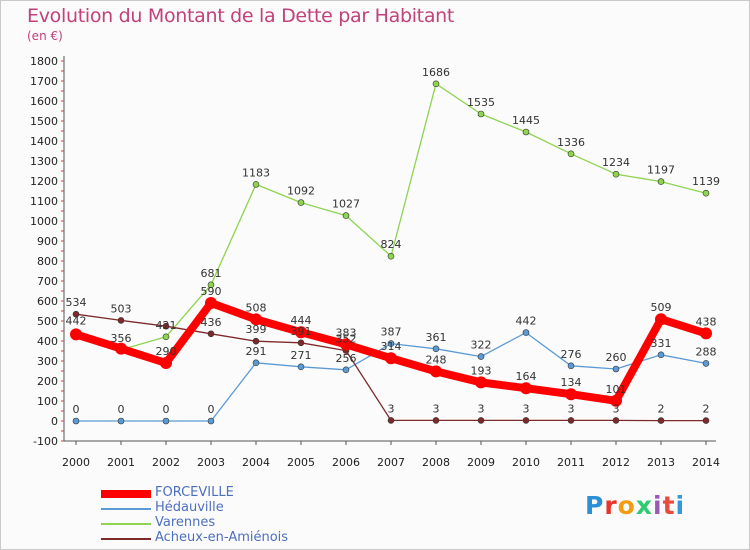 The image size is (750, 550). What do you see at coordinates (391, 244) in the screenshot?
I see `data-label: 824` at bounding box center [391, 244].